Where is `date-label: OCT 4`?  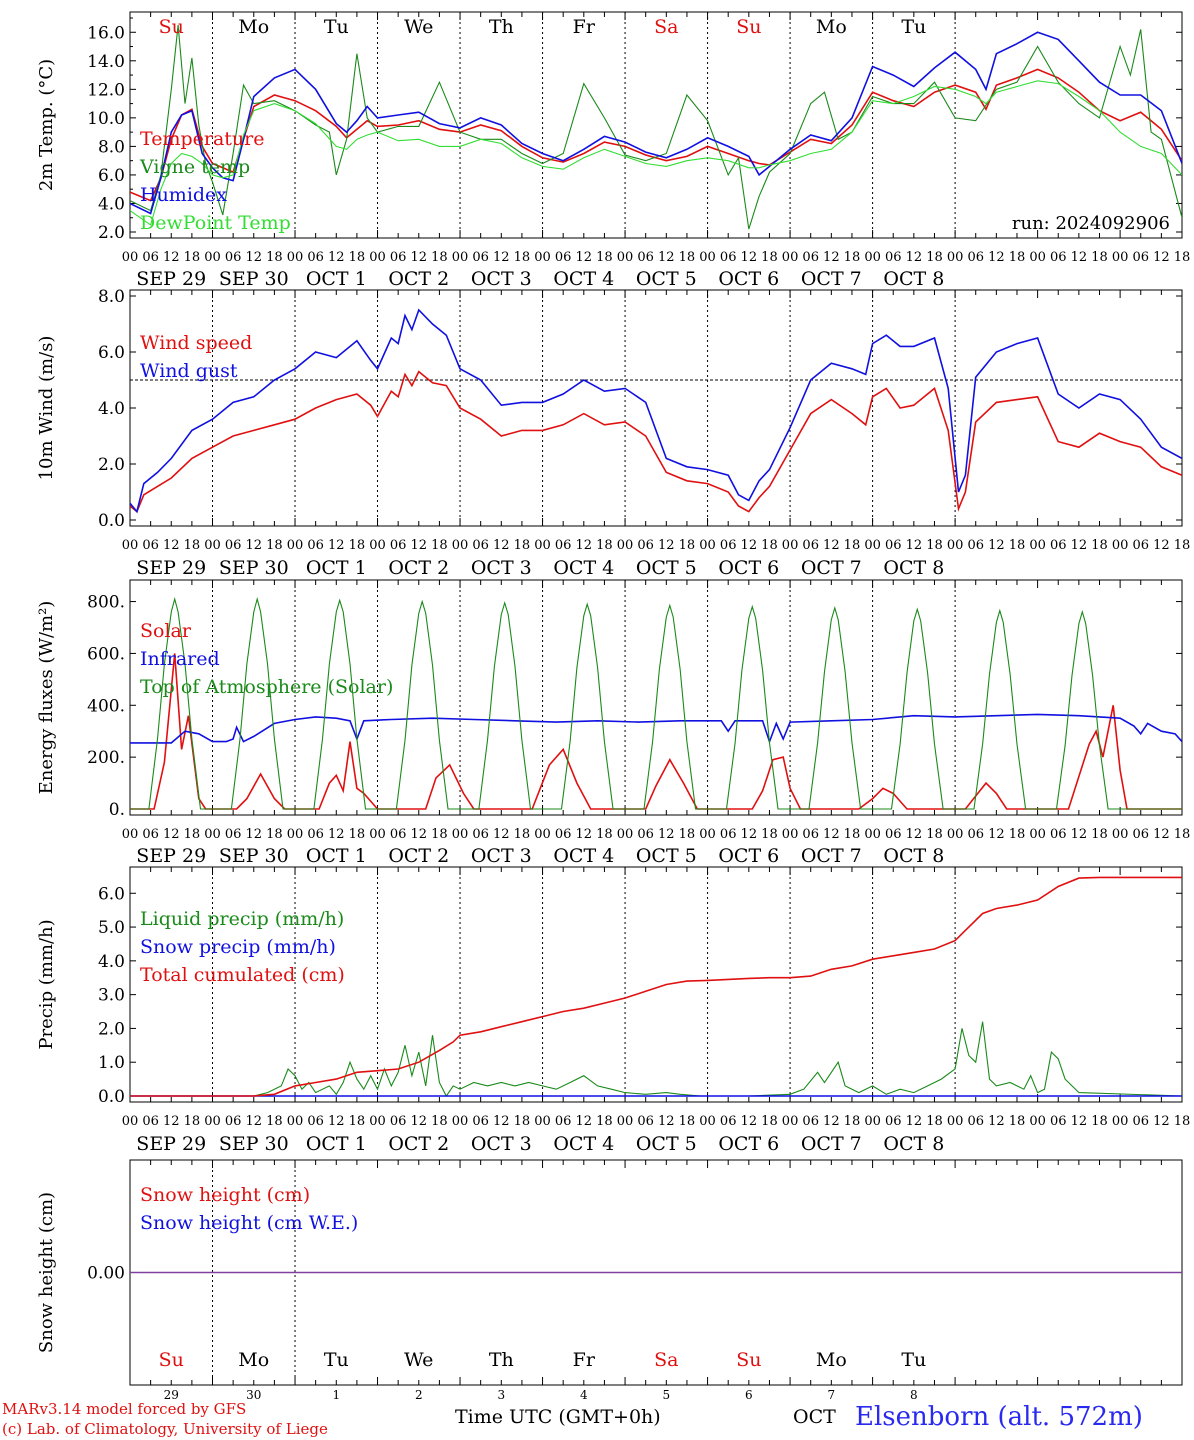 date-label: OCT 4 is located at coordinates (583, 856).